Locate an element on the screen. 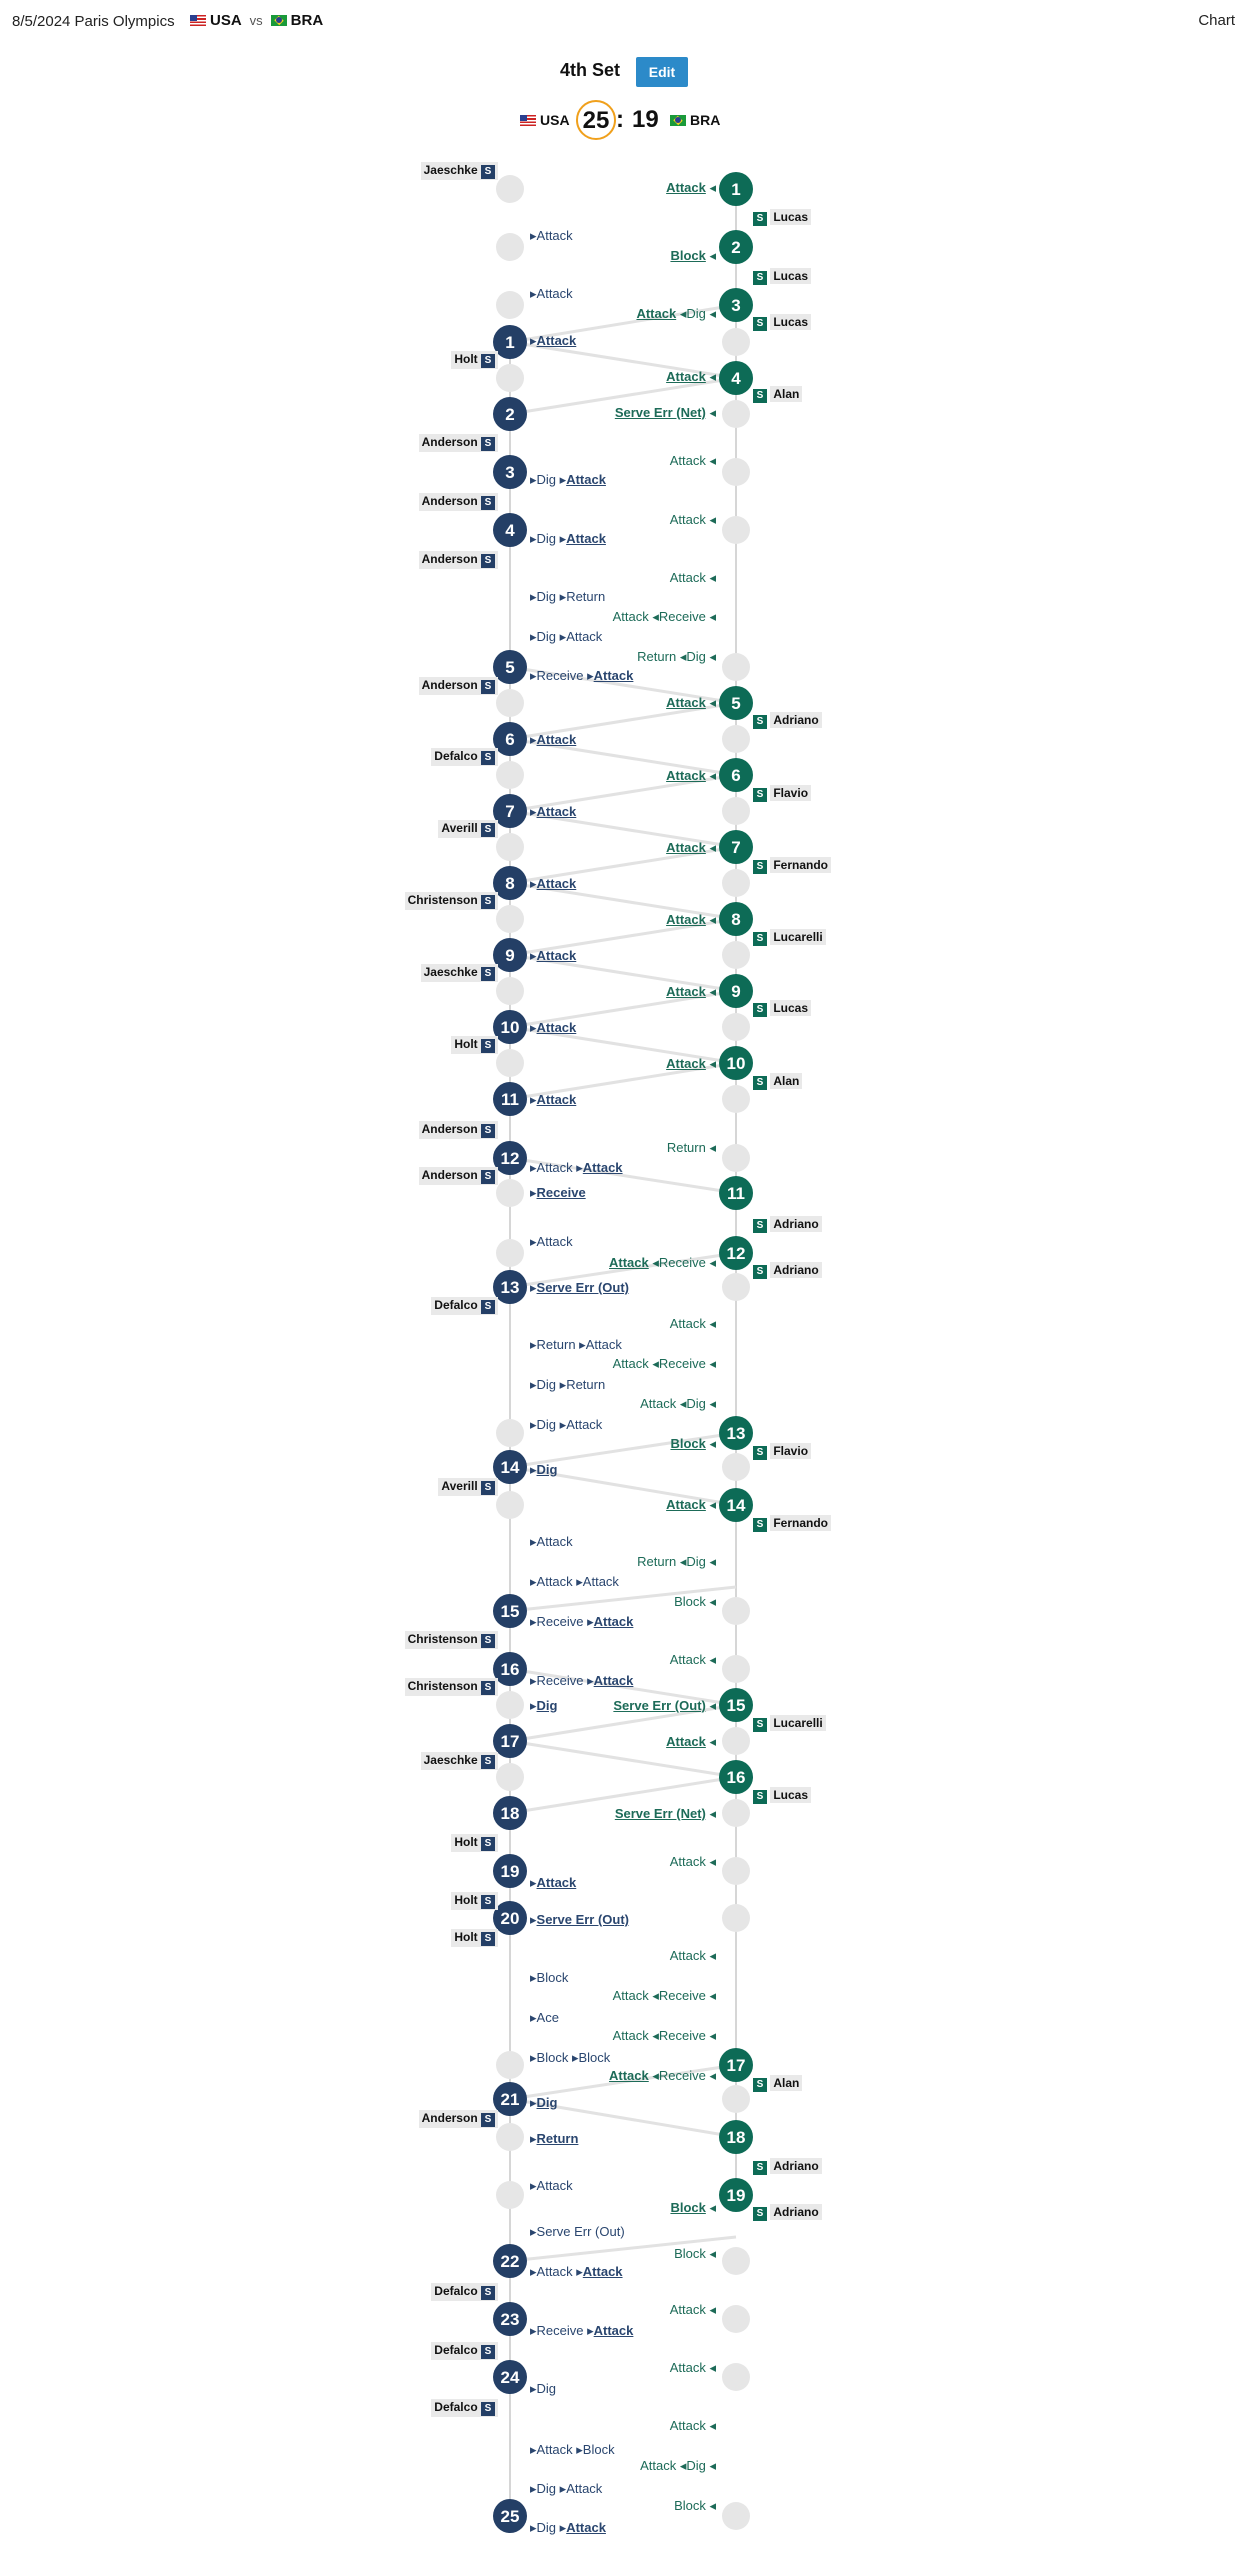 This screenshot has width=1249, height=2560. usa-point-number: 21 is located at coordinates (510, 2099).